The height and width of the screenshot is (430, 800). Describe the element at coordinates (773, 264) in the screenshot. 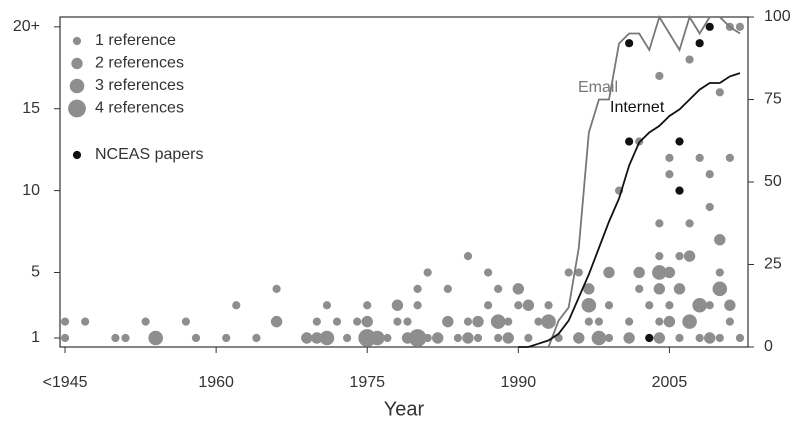

I see `y2-tick-label: 25` at that location.